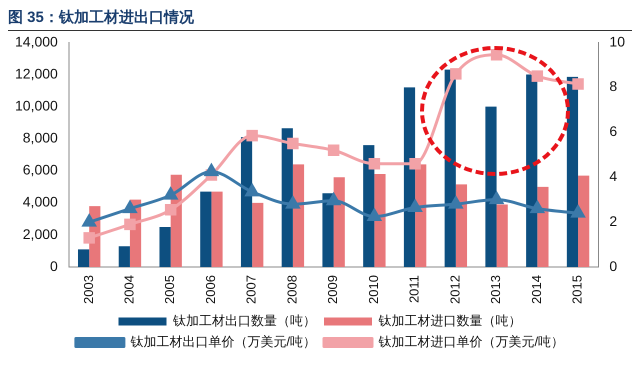 This screenshot has width=640, height=372. I want to click on x-tick-label: 2014, so click(536, 289).